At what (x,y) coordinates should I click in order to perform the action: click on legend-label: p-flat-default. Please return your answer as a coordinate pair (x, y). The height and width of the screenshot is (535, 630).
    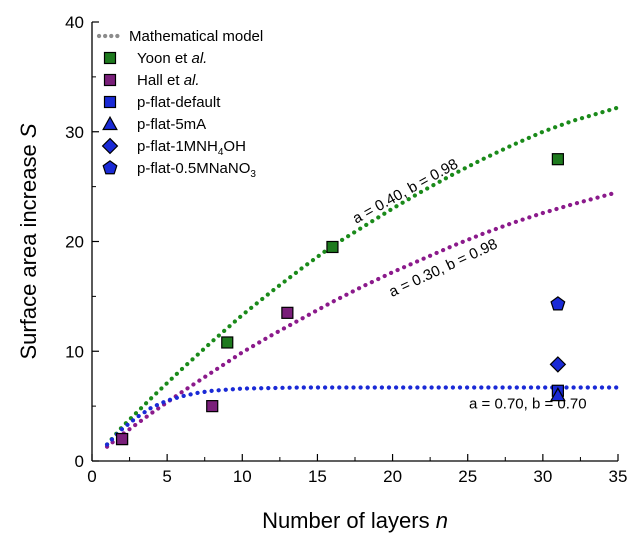
    Looking at the image, I should click on (179, 102).